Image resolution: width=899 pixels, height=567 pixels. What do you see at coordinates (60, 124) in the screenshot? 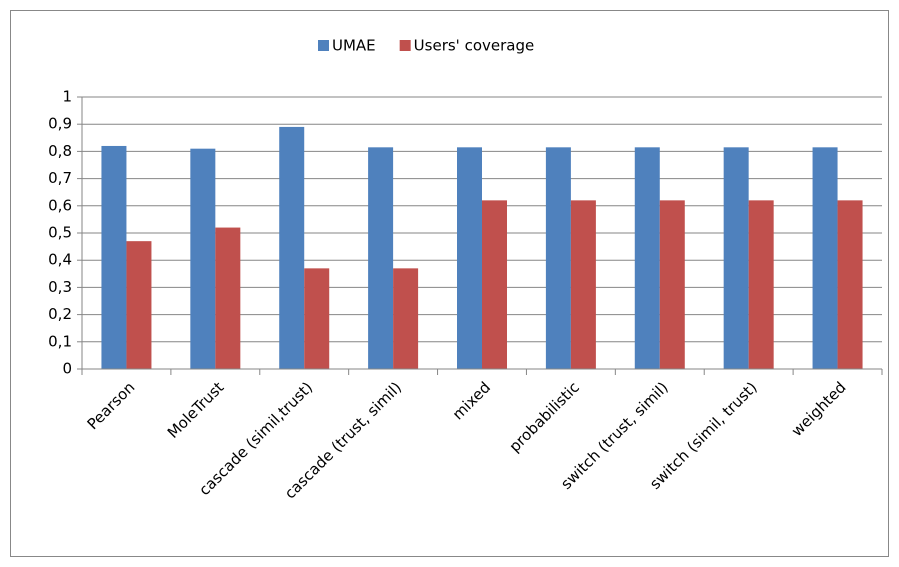
I see `y-tick-label: 0,9` at bounding box center [60, 124].